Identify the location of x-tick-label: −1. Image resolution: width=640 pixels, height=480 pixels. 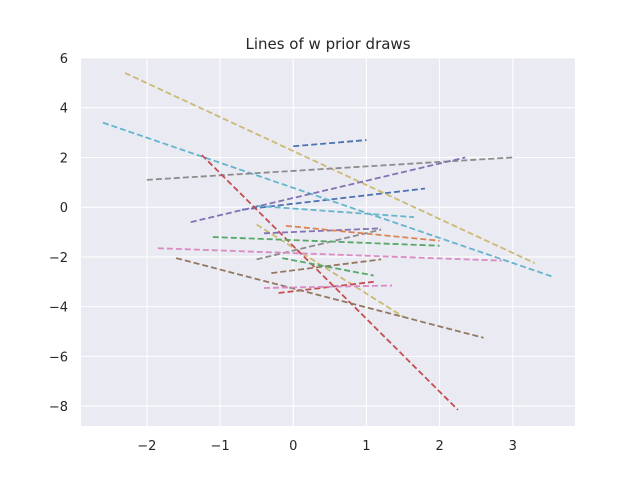
(219, 446).